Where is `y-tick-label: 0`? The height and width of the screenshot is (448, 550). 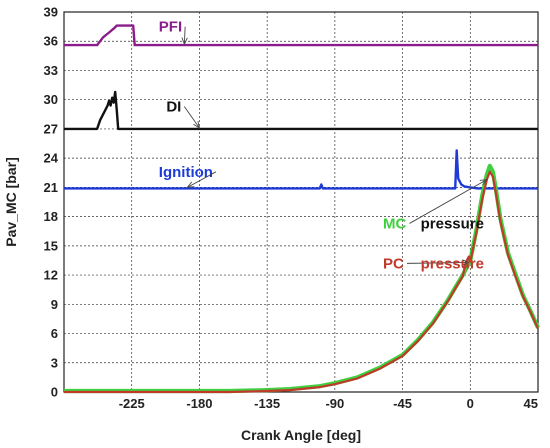 y-tick-label: 0 is located at coordinates (54, 392).